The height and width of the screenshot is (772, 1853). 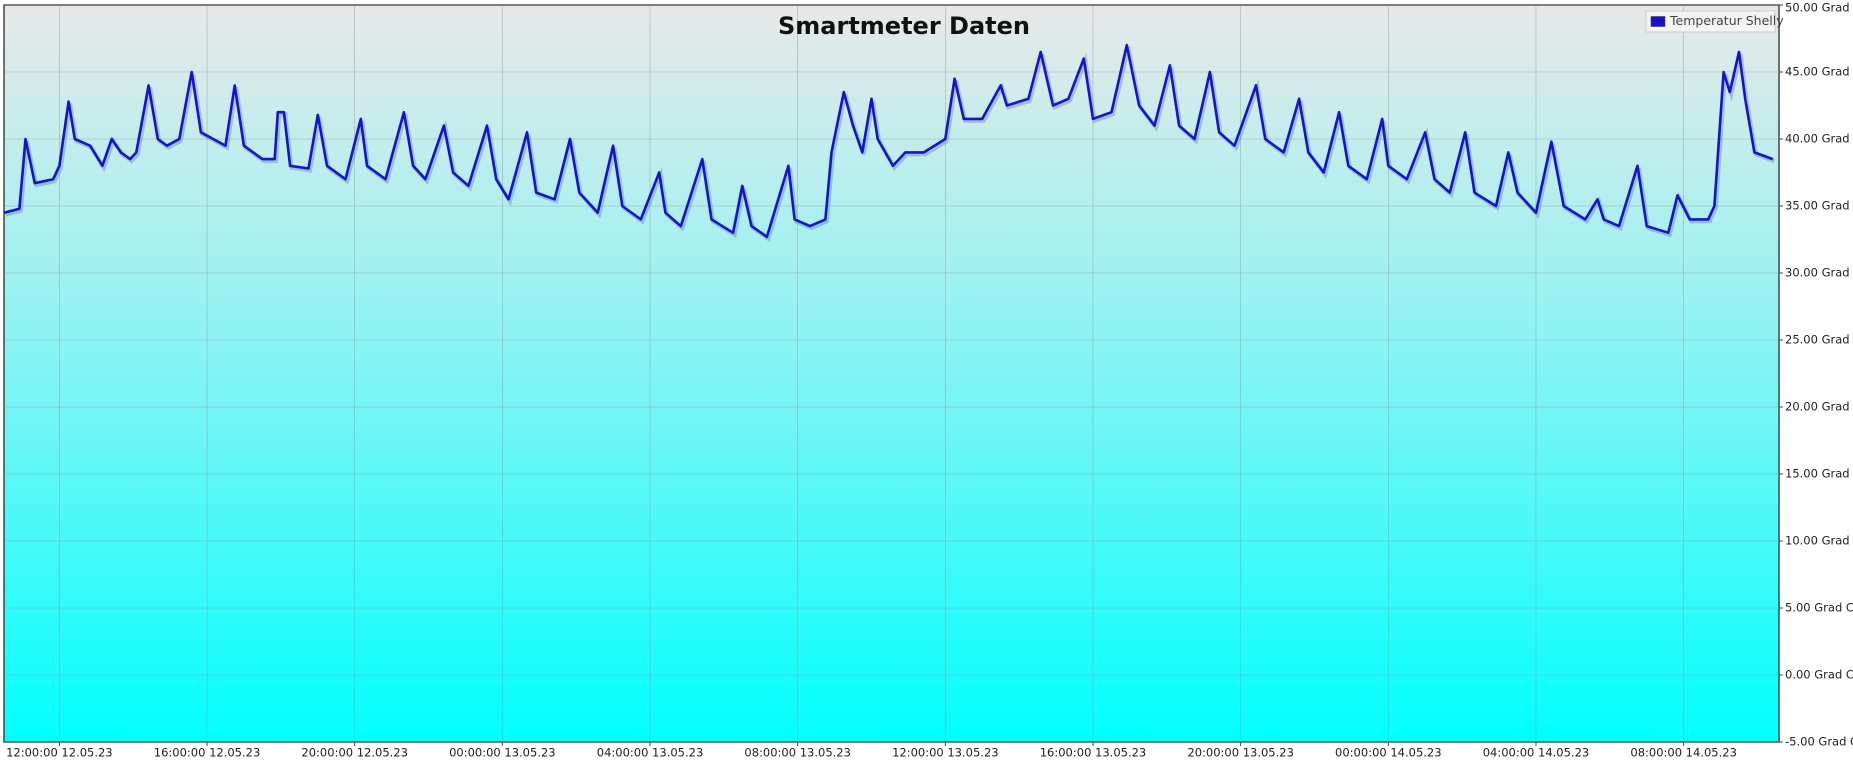 I want to click on x-tick-label: 16:00:00 13.05.23, so click(x=1093, y=753).